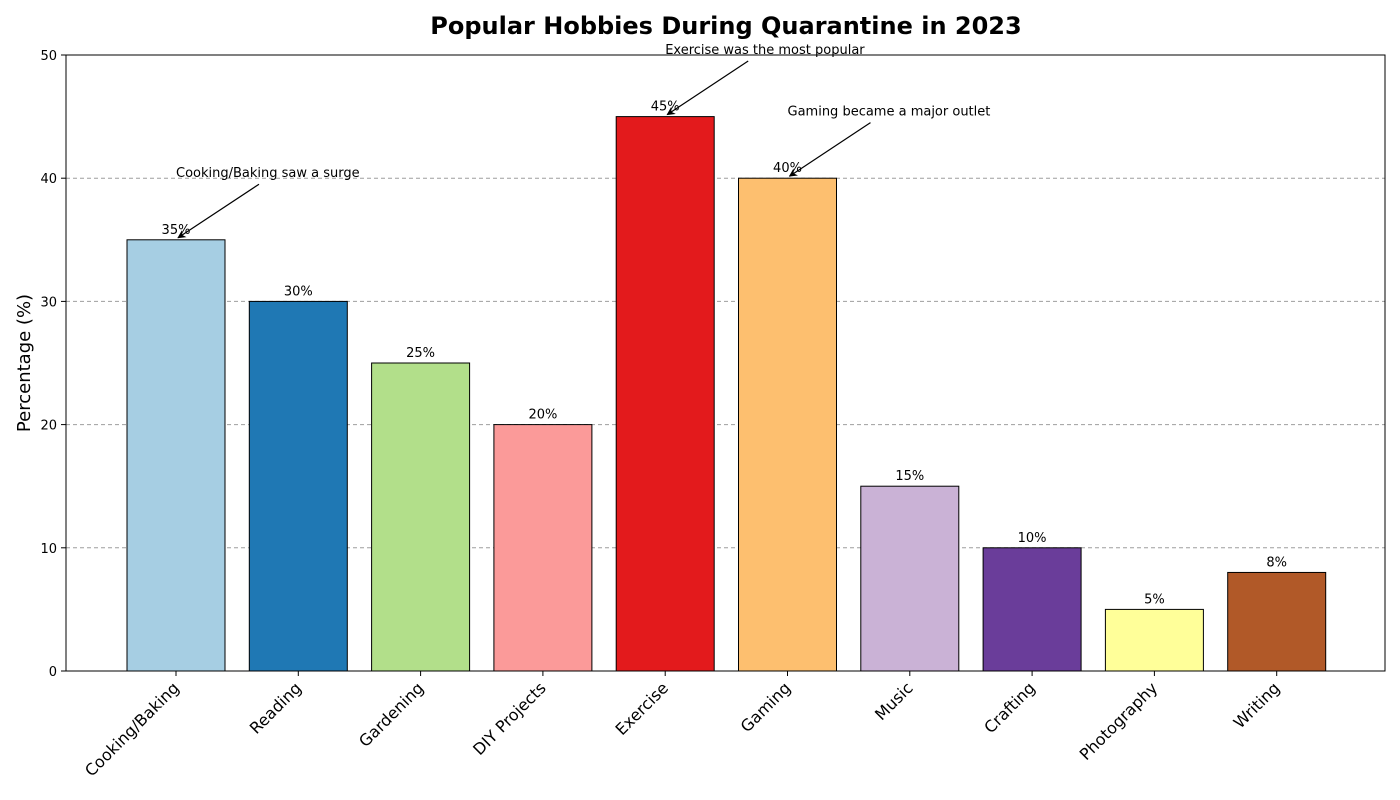  I want to click on x-tick-label: Crafting, so click(1009, 707).